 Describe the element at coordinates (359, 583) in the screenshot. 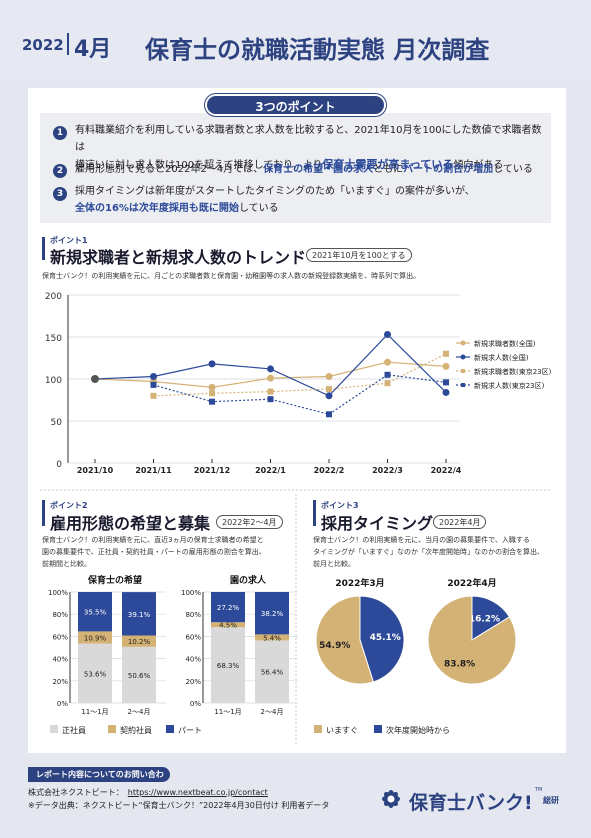

I see `pie-title: 2022年3月` at that location.